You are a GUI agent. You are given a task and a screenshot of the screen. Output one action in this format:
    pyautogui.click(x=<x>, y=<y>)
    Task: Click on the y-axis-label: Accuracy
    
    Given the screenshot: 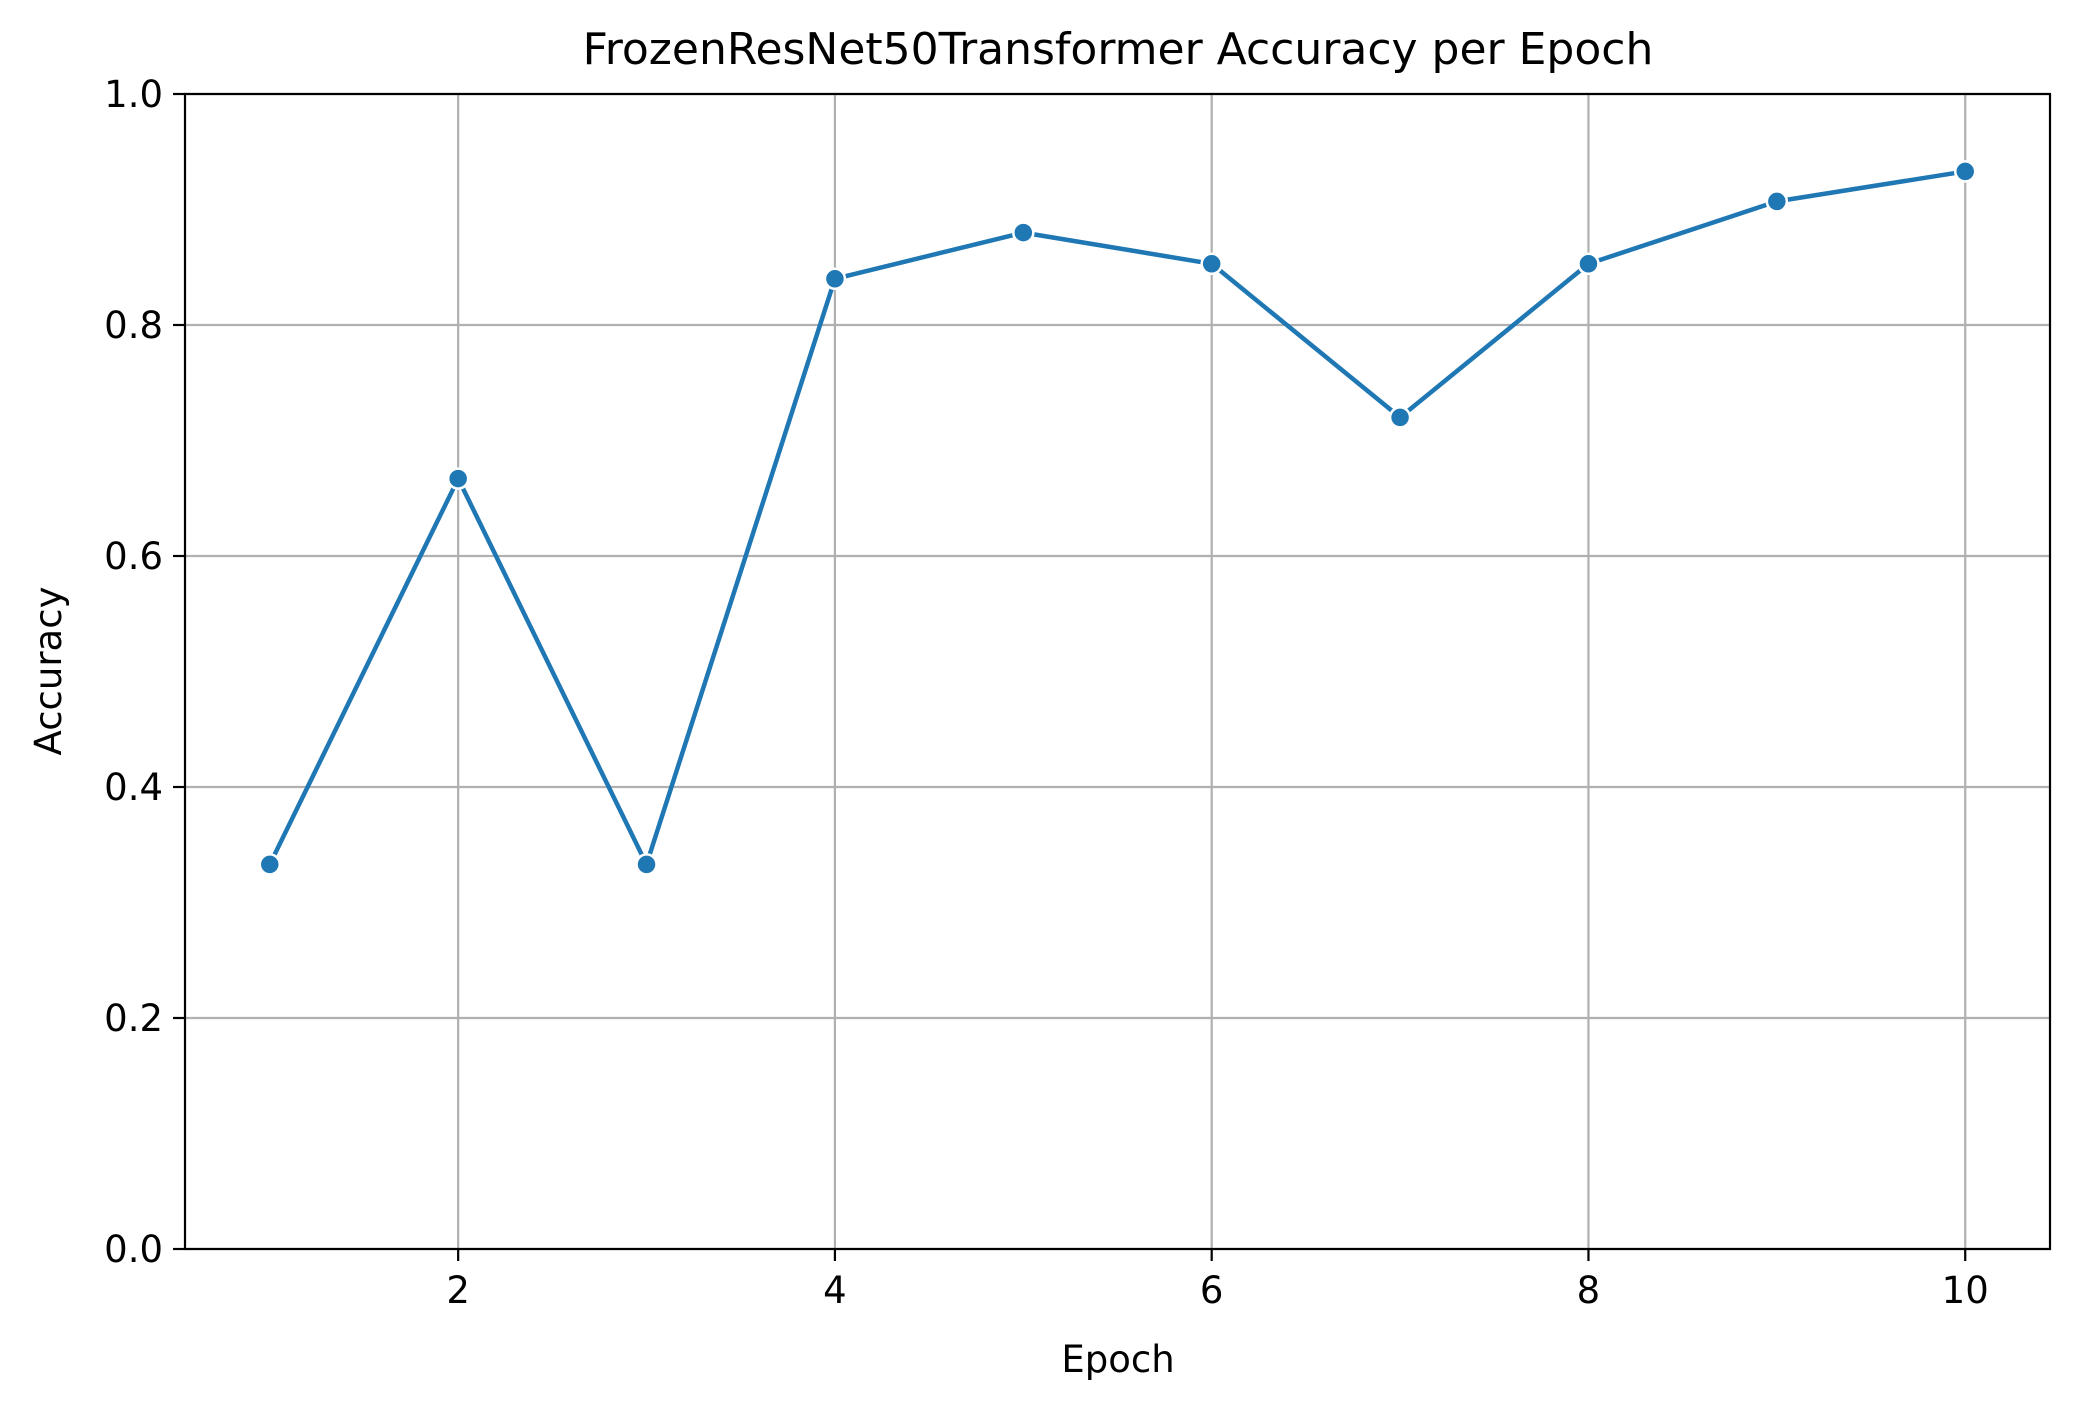 What is the action you would take?
    pyautogui.click(x=48, y=671)
    